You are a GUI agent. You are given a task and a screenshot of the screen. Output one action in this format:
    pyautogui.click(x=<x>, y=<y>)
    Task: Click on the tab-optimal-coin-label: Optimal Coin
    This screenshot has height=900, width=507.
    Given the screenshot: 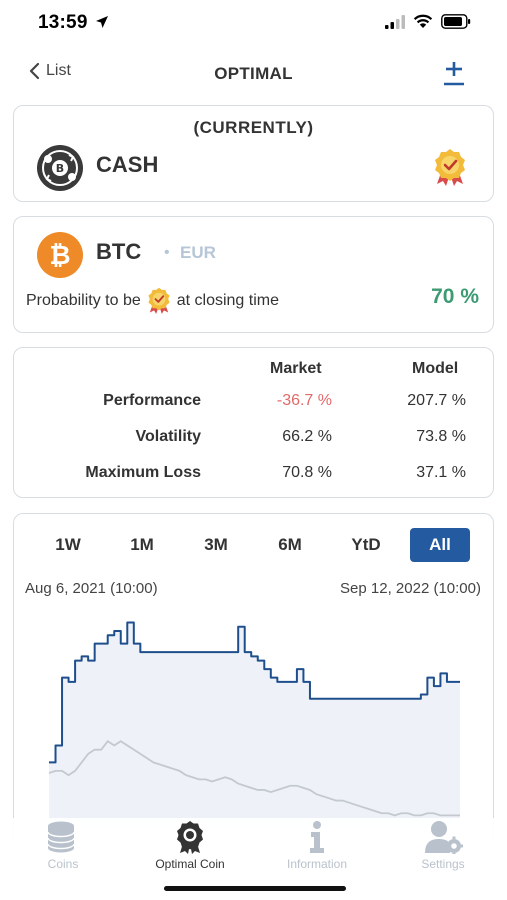 What is the action you would take?
    pyautogui.click(x=190, y=864)
    